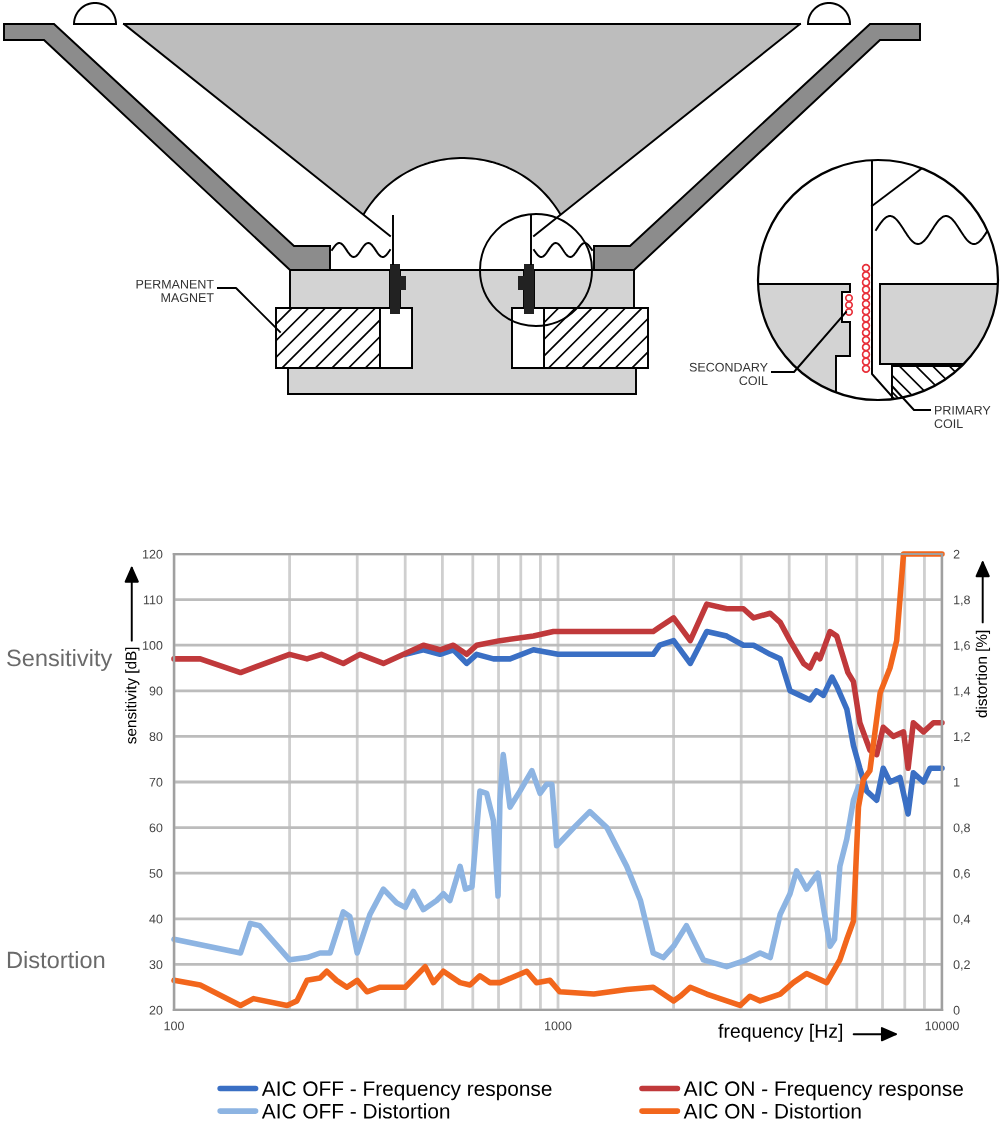  What do you see at coordinates (772, 1111) in the screenshot?
I see `legend-label: AIC ON - Distortion` at bounding box center [772, 1111].